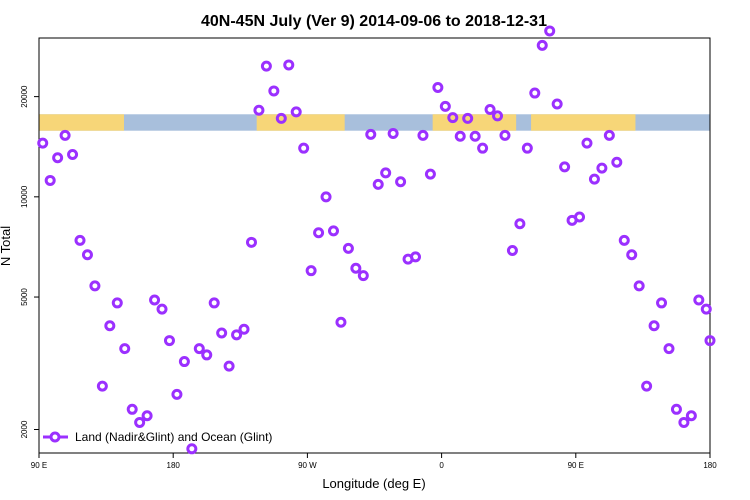 The width and height of the screenshot is (750, 500). What do you see at coordinates (307, 465) in the screenshot?
I see `x-tick-label: 90 W` at bounding box center [307, 465].